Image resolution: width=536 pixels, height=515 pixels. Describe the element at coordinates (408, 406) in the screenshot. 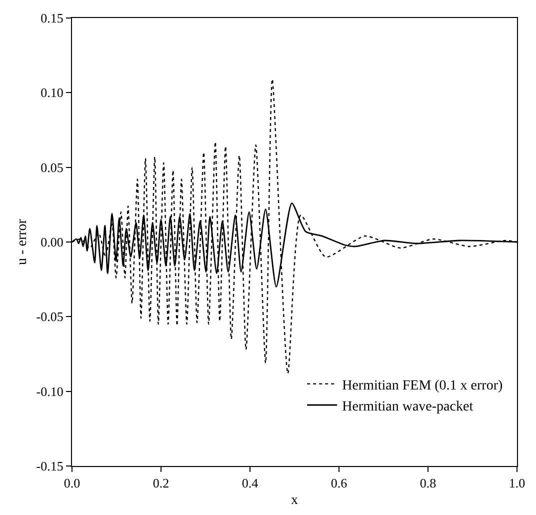

I see `legend-label: Hermitian wave-packet` at that location.